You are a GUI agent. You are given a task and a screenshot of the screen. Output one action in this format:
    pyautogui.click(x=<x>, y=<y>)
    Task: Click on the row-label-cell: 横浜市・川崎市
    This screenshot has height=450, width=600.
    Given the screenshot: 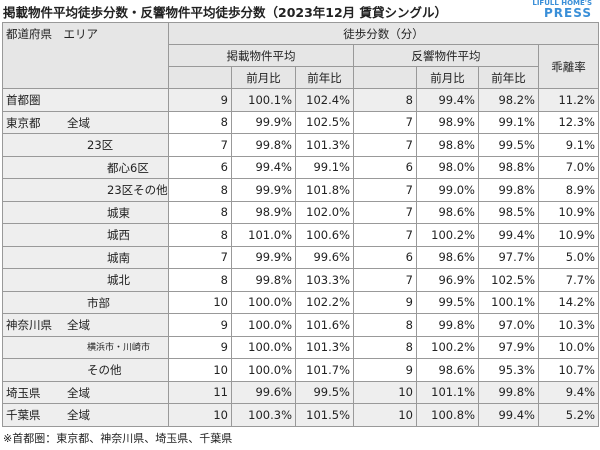 What is the action you would take?
    pyautogui.click(x=85, y=347)
    